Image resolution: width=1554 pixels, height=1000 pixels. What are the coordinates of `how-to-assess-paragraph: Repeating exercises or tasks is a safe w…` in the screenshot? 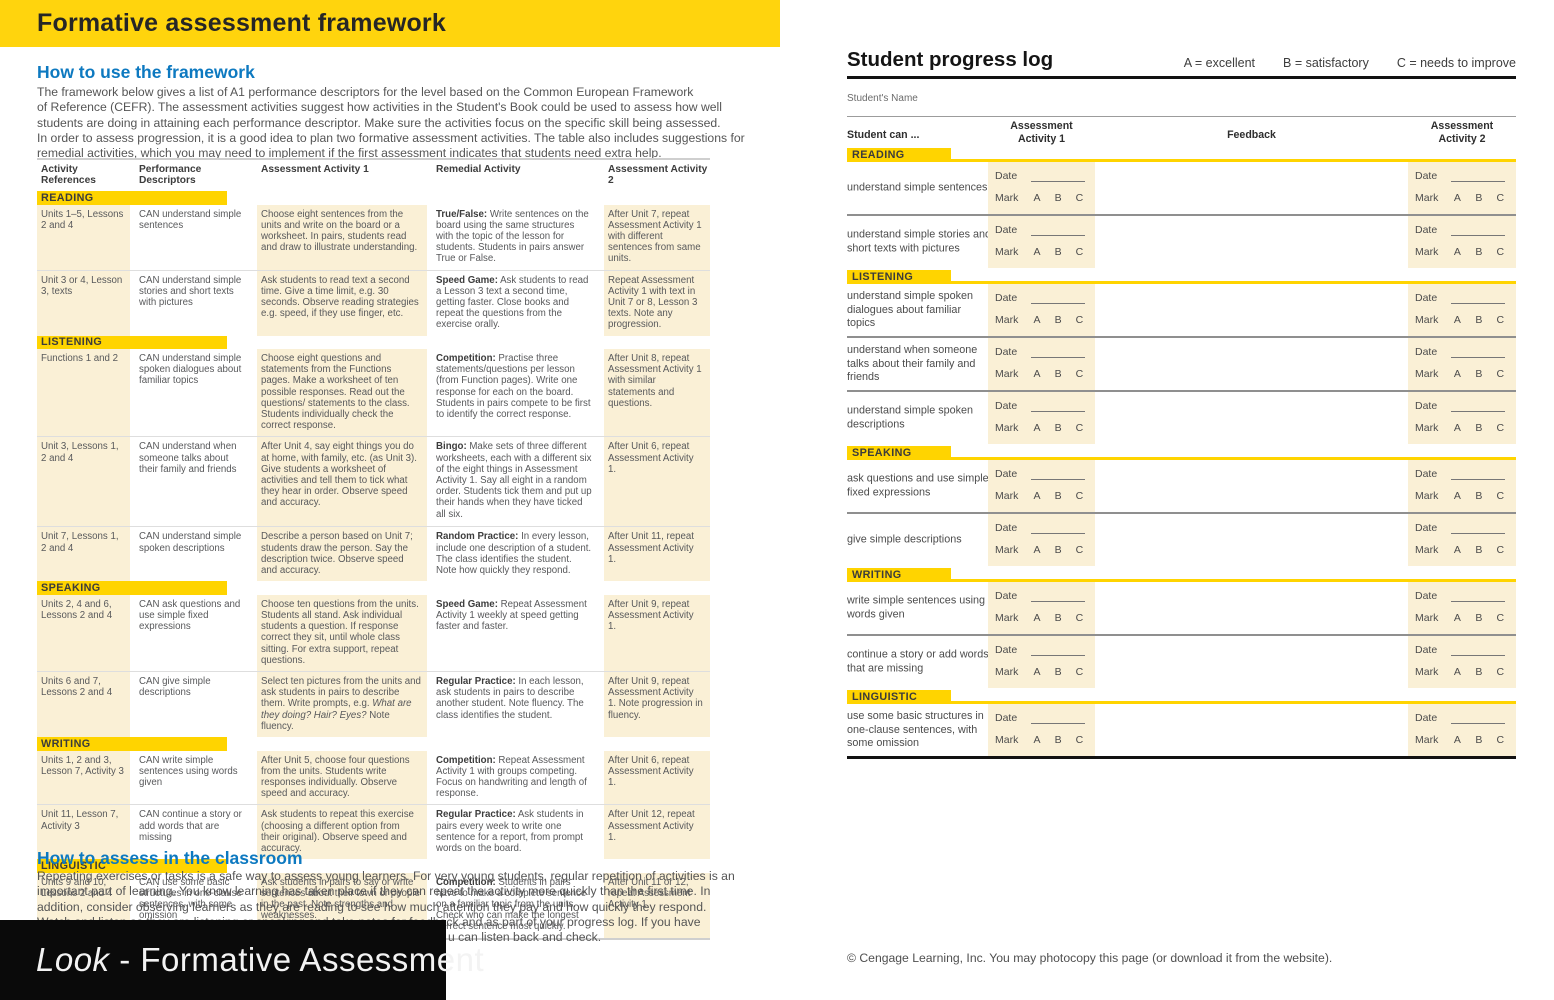 It's located at (386, 907).